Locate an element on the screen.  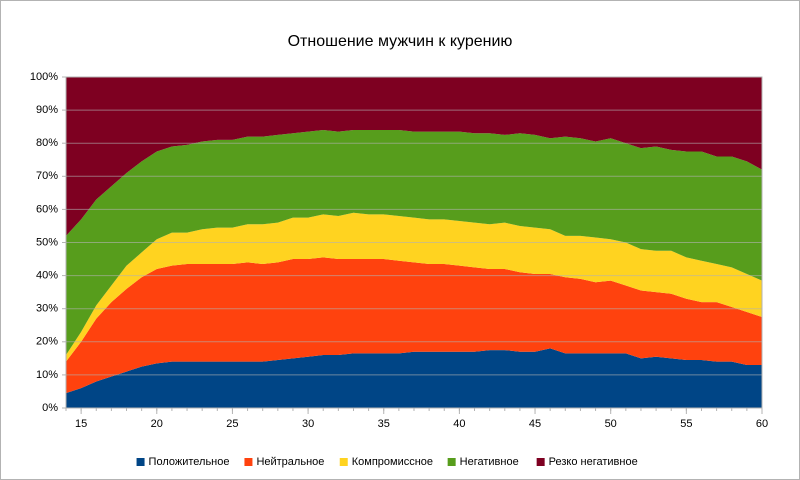
area is located at coordinates (414, 378).